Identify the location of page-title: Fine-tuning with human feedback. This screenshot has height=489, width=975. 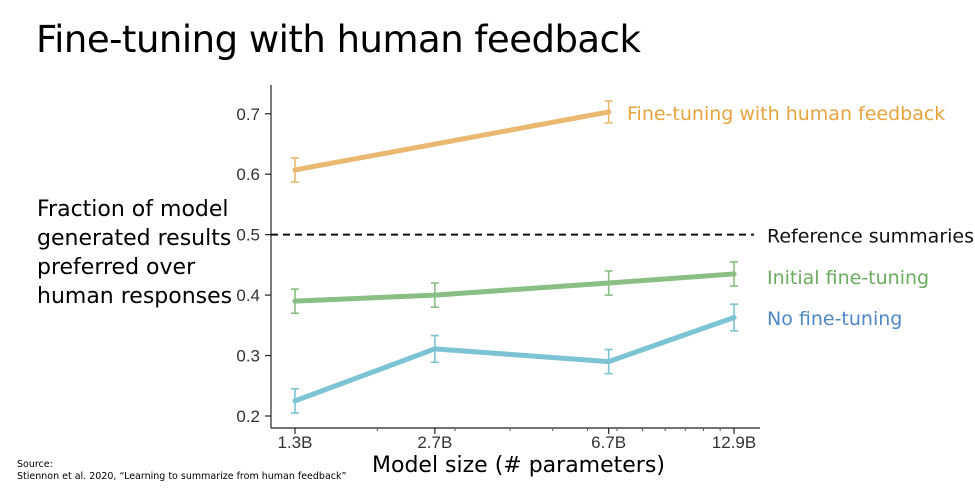
(338, 39).